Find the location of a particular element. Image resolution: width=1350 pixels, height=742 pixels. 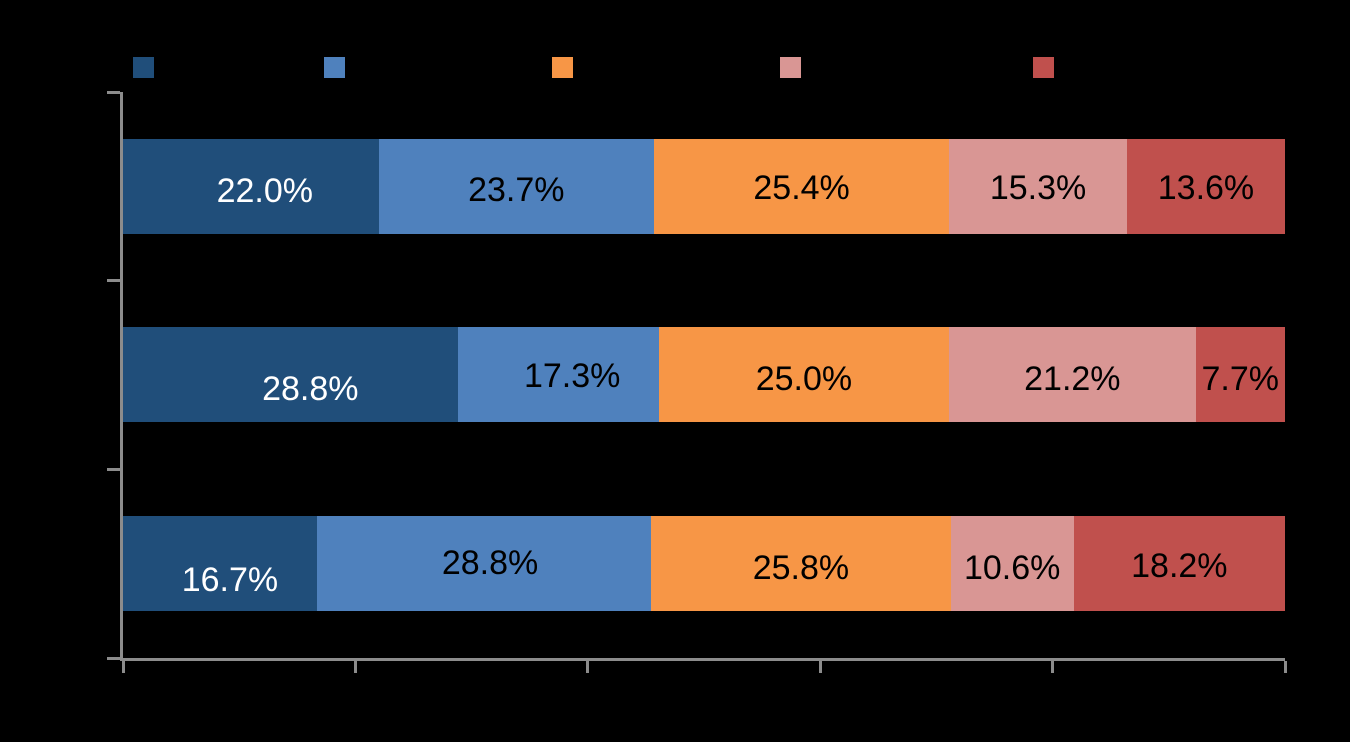

bar-segment-series-1-bar-top: 22.0% is located at coordinates (251, 186).